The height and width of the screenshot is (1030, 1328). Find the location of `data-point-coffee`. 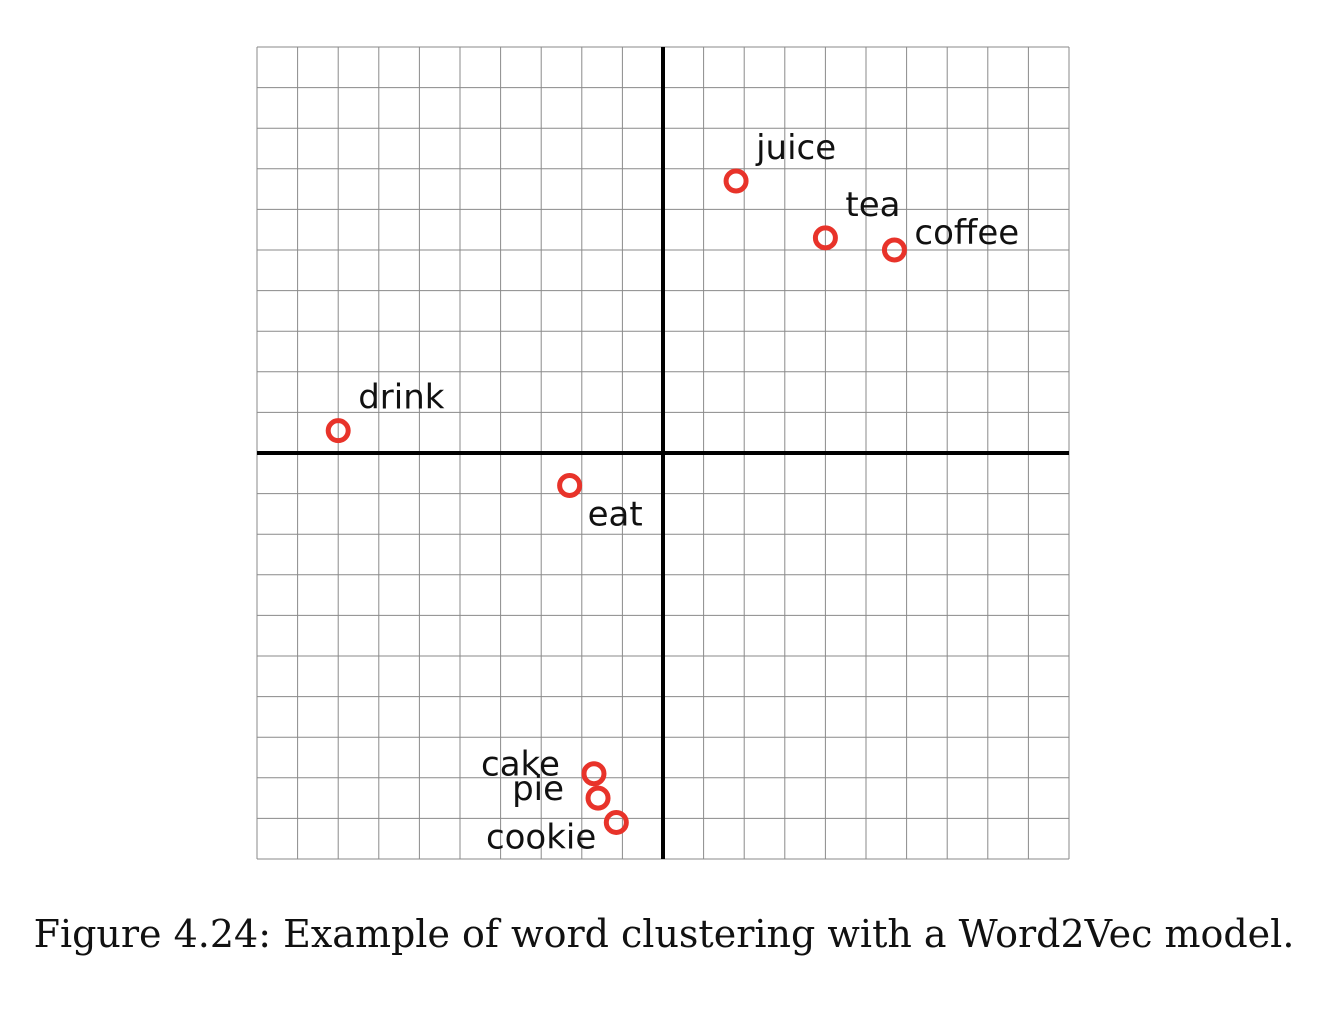

data-point-coffee is located at coordinates (894, 250).